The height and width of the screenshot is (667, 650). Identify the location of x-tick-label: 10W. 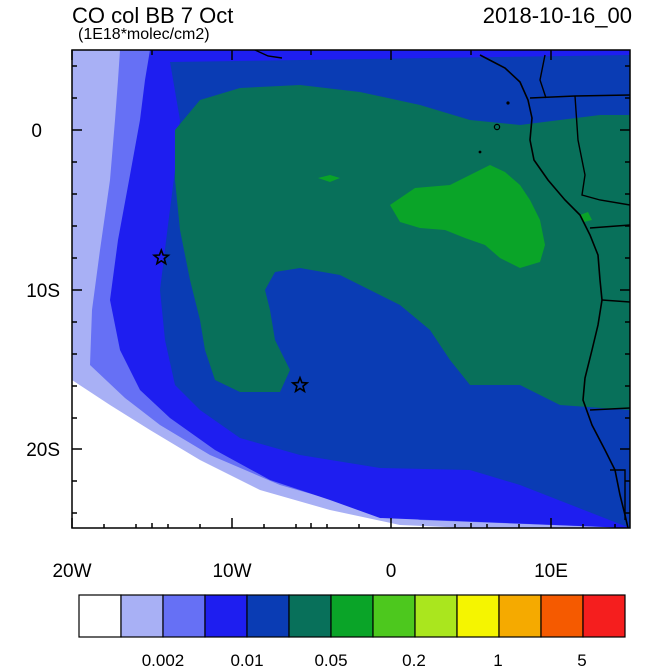
(231, 571).